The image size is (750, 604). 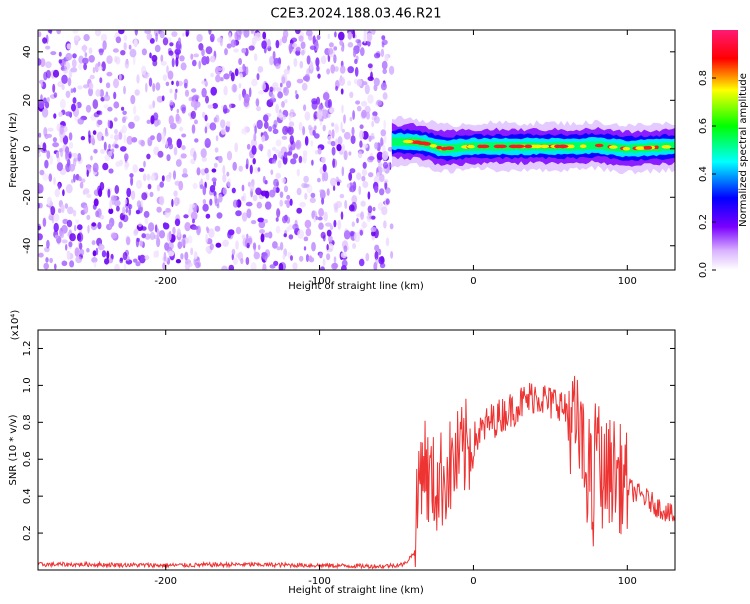 I want to click on snr-y-tick-label: 1.2, so click(x=27, y=349).